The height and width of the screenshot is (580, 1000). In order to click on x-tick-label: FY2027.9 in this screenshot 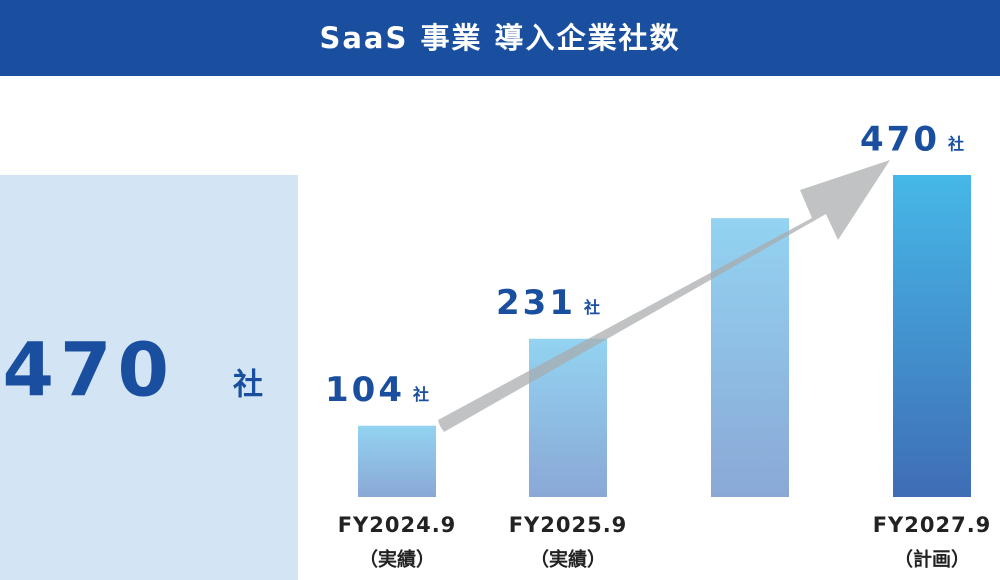, I will do `click(932, 525)`.